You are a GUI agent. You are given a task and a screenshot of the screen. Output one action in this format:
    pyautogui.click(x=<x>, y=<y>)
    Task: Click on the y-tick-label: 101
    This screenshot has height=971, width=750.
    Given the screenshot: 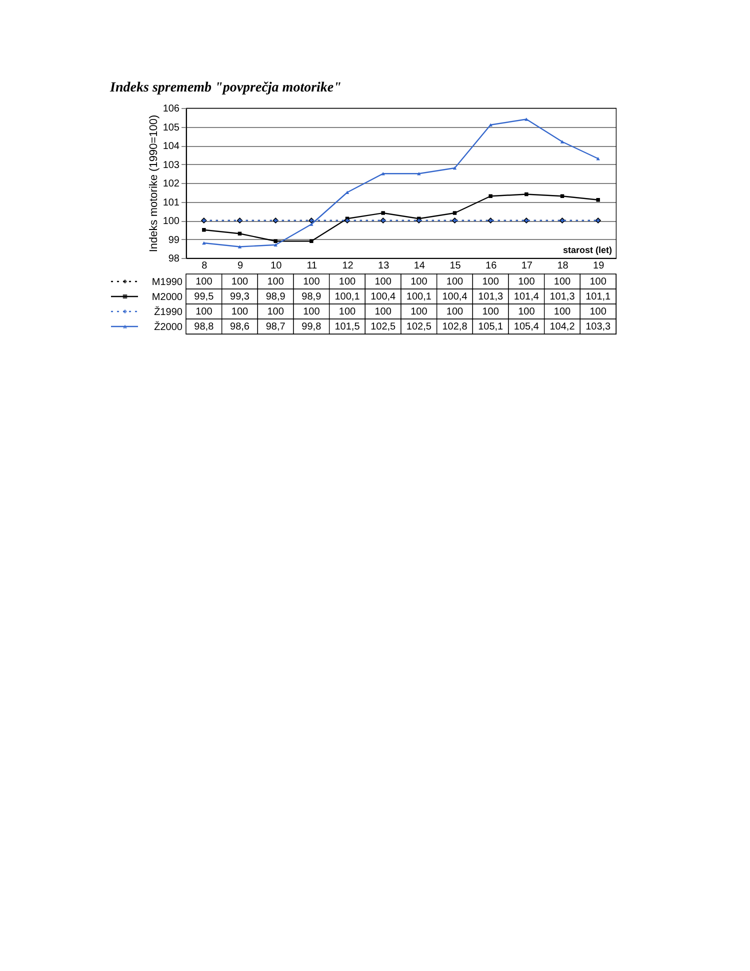 What is the action you would take?
    pyautogui.click(x=171, y=202)
    